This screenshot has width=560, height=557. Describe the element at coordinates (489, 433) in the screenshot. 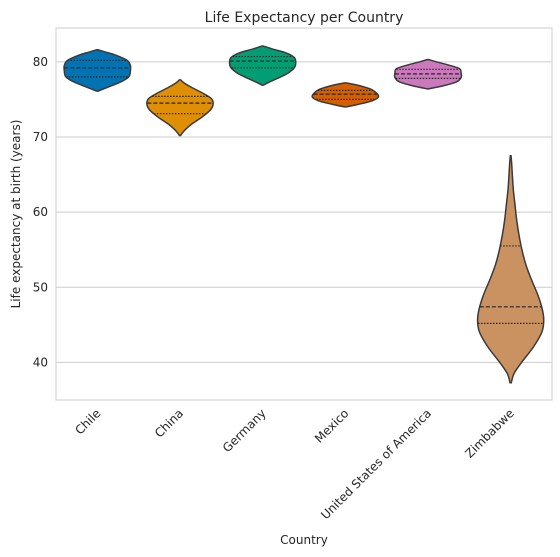

I see `x-tick-label: Zimbabwe` at that location.